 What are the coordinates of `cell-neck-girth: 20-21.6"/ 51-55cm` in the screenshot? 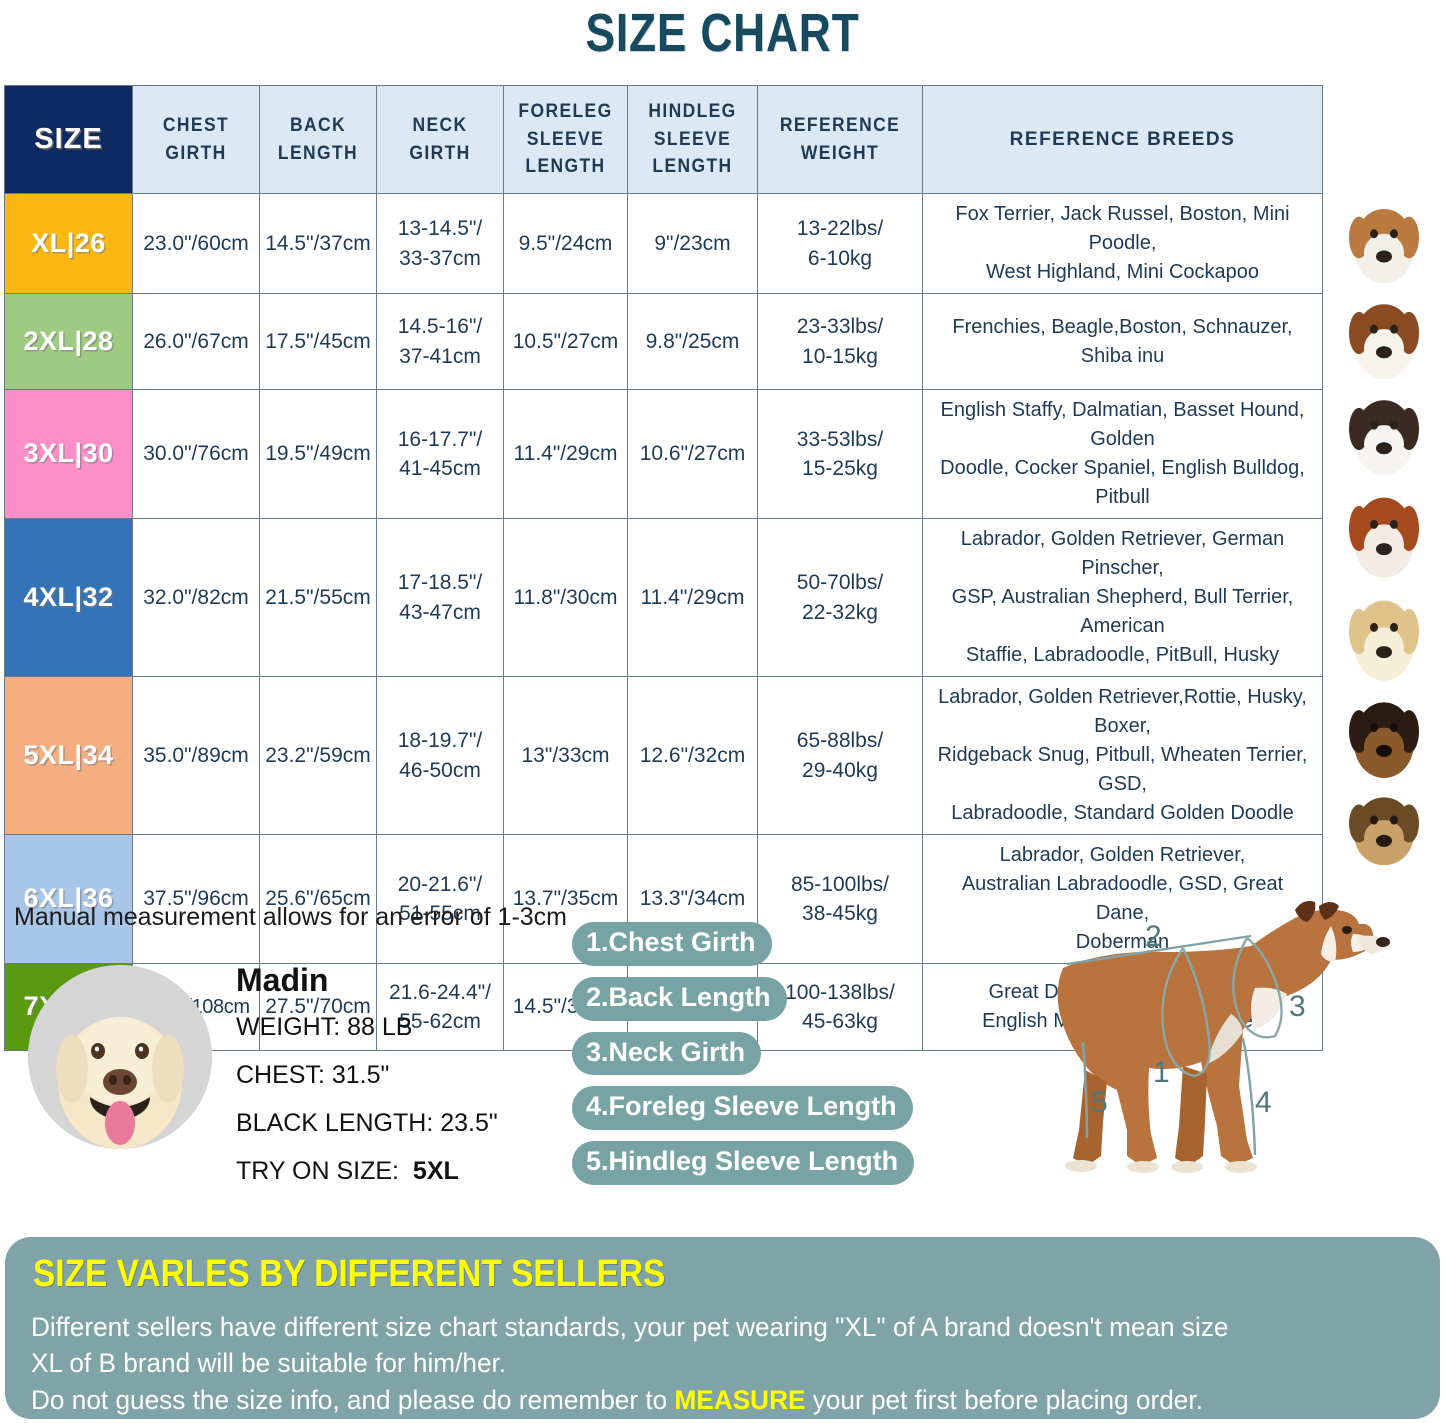 It's located at (440, 899).